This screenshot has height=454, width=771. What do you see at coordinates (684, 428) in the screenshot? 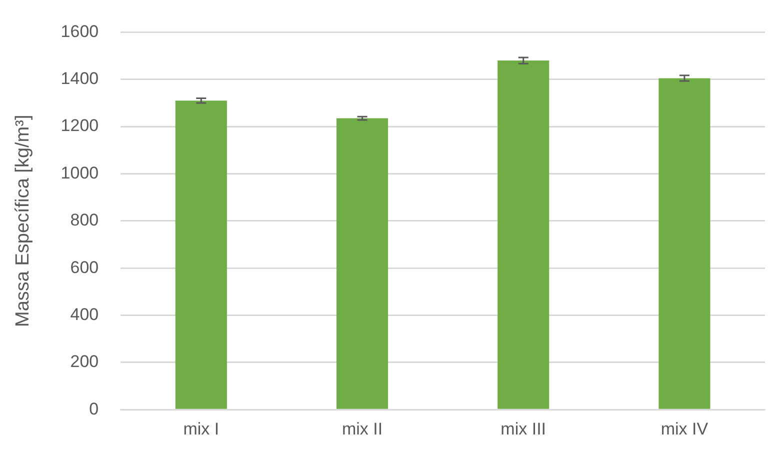
I see `x-tick-label: mix IV` at bounding box center [684, 428].